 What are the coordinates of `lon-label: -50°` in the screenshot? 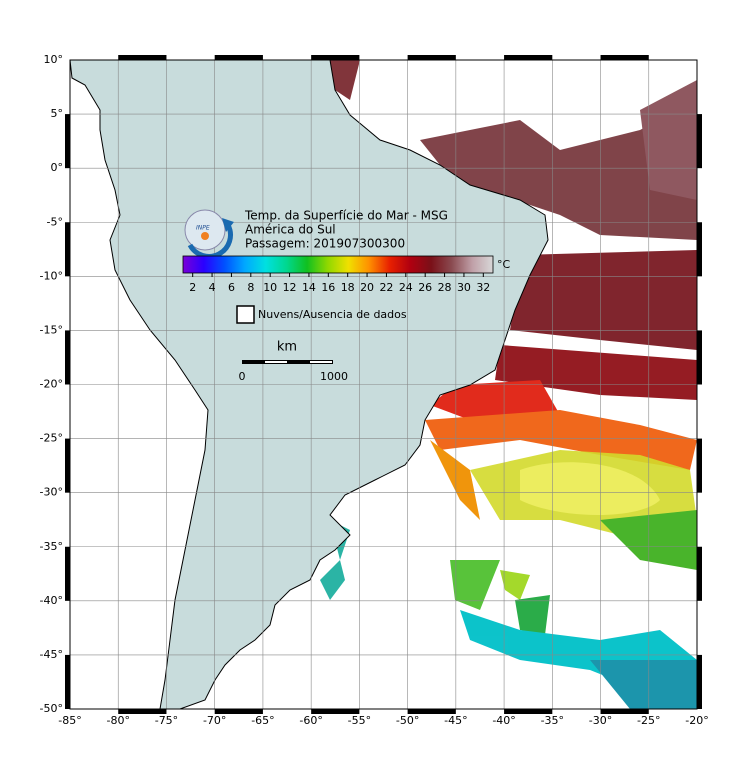 It's located at (407, 720).